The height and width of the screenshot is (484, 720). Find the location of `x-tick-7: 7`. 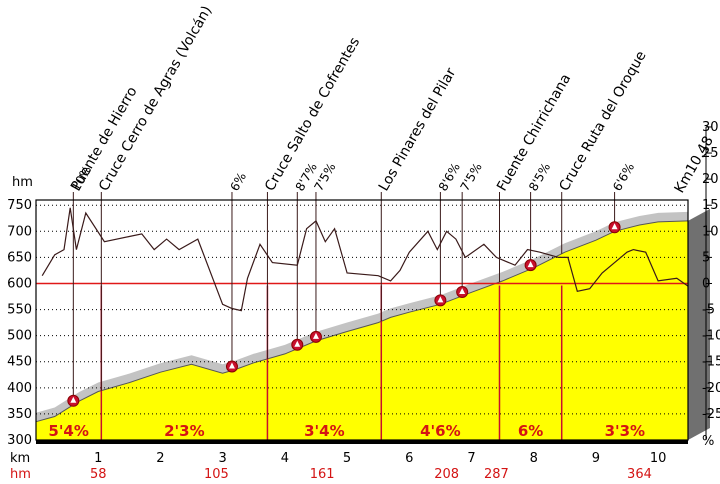

x-tick-7: 7 is located at coordinates (471, 458).